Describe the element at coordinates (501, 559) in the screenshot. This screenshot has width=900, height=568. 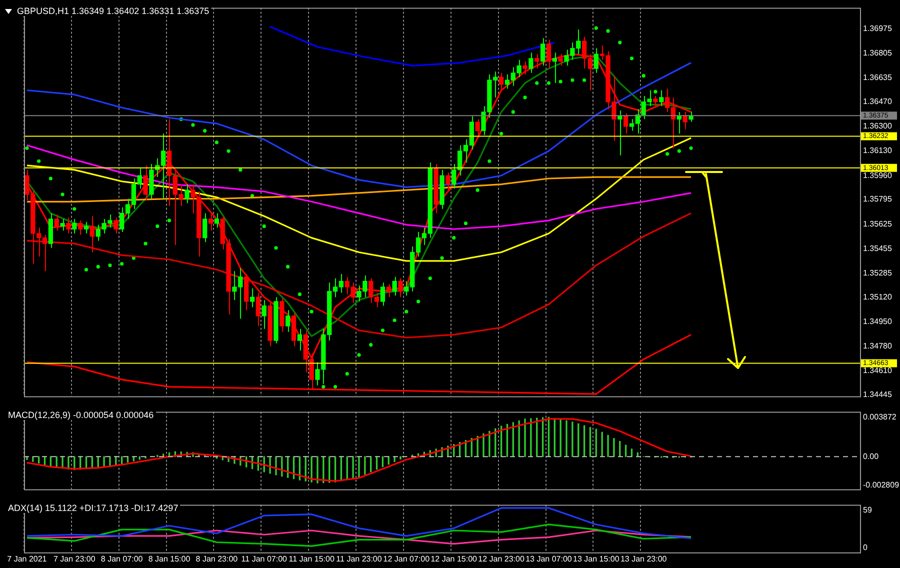
I see `x-tick-label: 12 Jan 23:00` at that location.